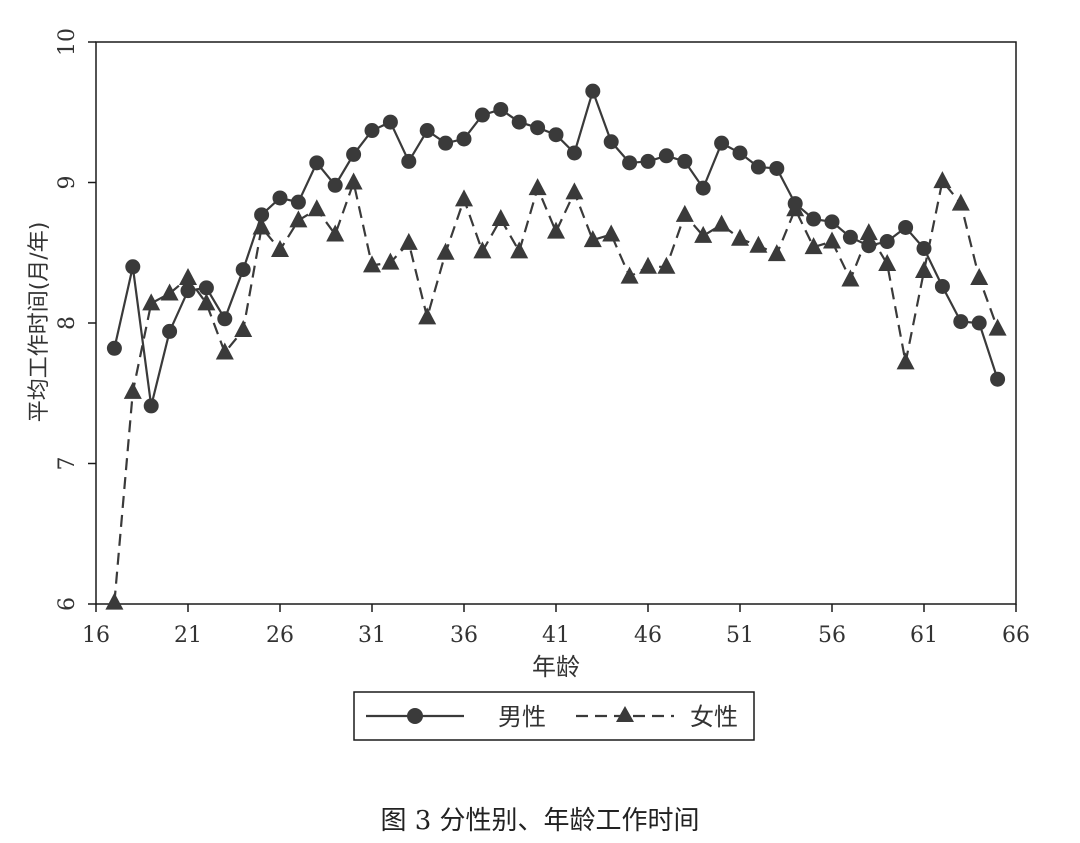 The image size is (1080, 843). Describe the element at coordinates (67, 42) in the screenshot. I see `y-tick-label: 10` at that location.